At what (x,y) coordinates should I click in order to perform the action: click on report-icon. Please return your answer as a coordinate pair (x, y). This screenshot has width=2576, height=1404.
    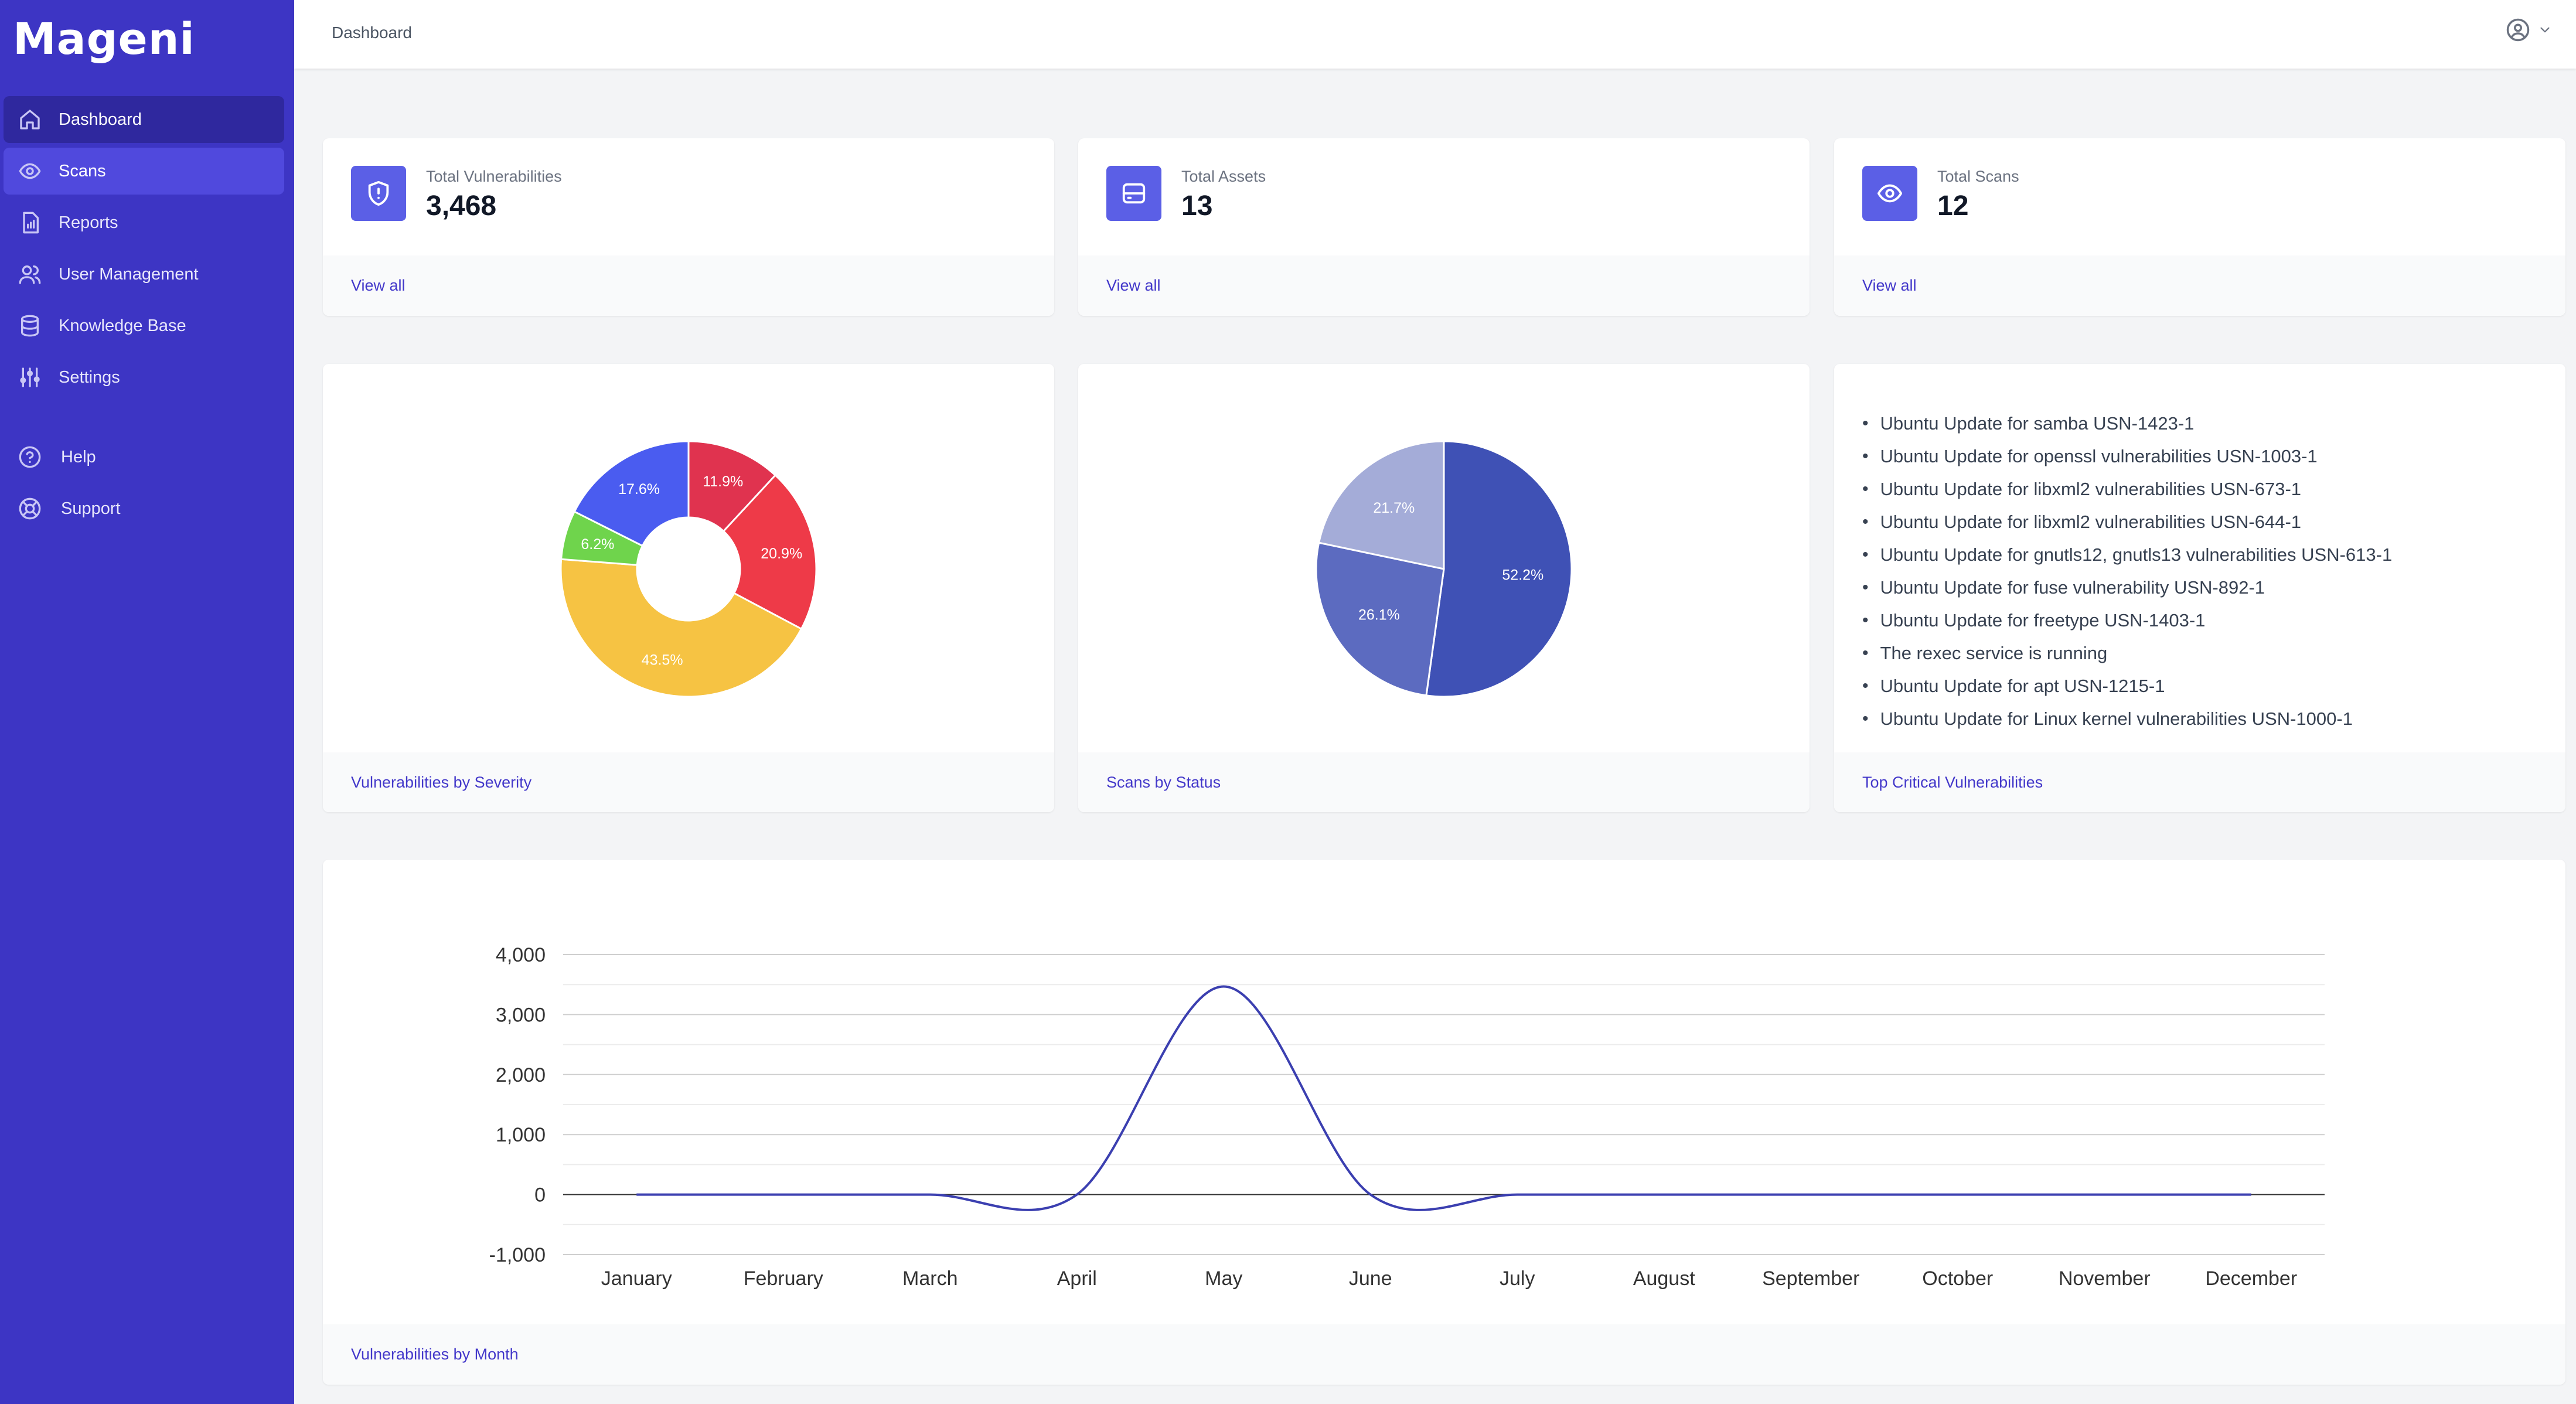
    Looking at the image, I should click on (29, 223).